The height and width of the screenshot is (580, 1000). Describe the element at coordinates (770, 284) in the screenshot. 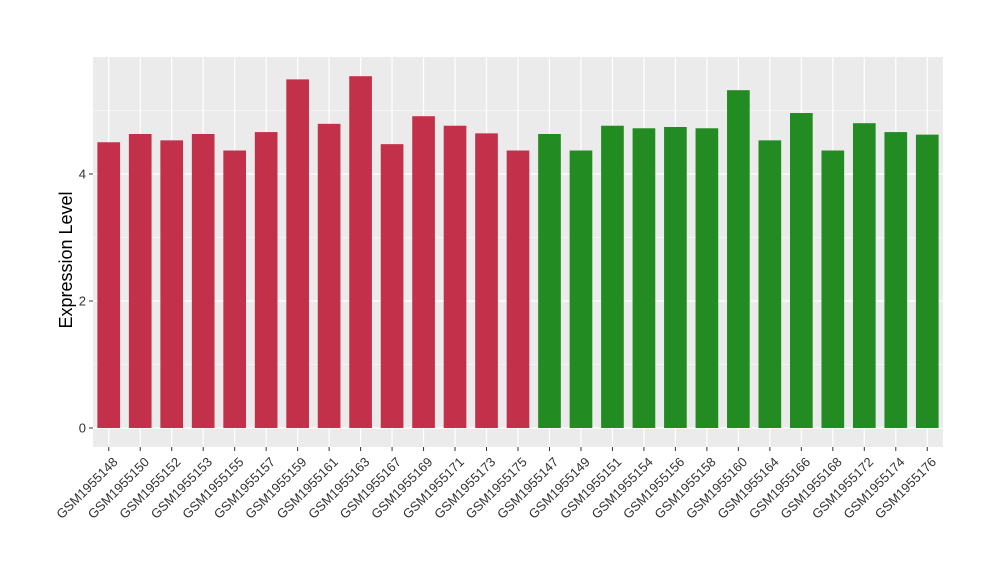

I see `bar-GSM1955164` at that location.